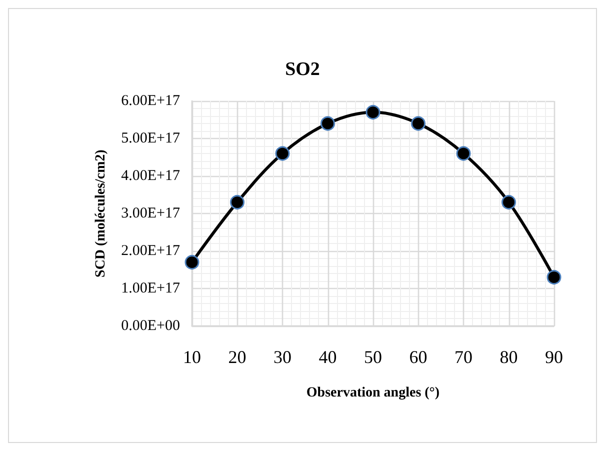 The image size is (605, 451). What do you see at coordinates (283, 357) in the screenshot?
I see `x-tick-label: 30` at bounding box center [283, 357].